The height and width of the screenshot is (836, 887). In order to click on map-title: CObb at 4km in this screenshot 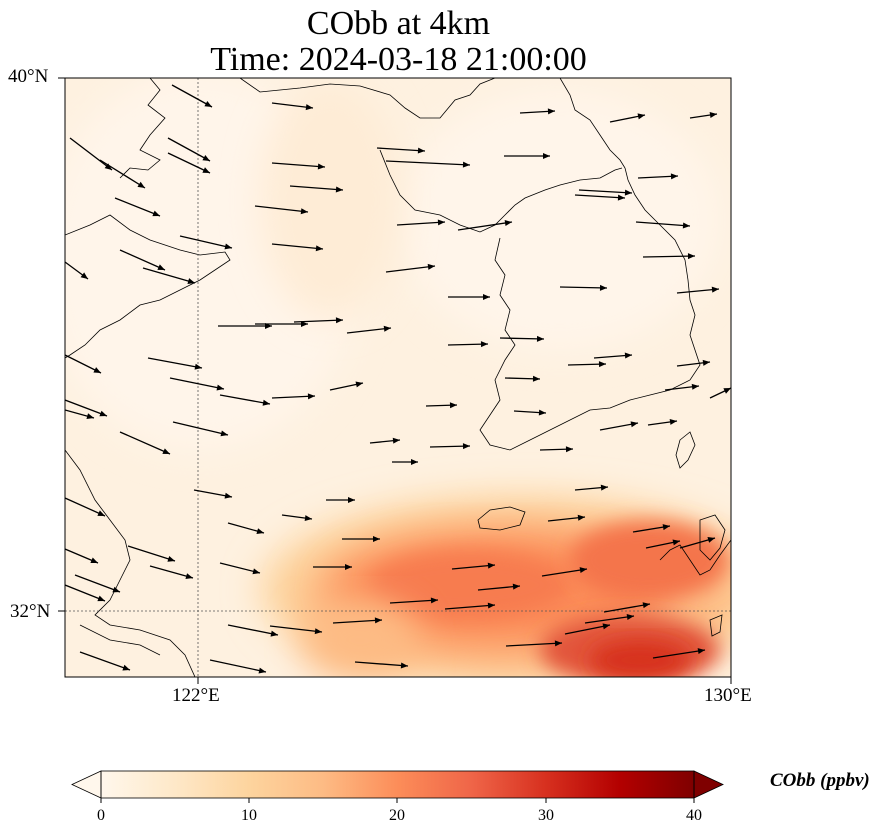, I will do `click(398, 23)`.